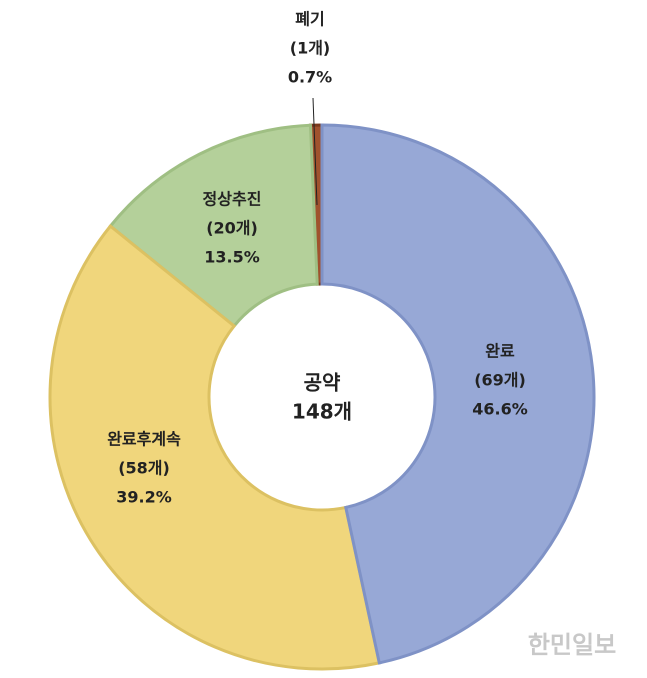 This screenshot has width=647, height=678. I want to click on count-label: (58개), so click(144, 468).